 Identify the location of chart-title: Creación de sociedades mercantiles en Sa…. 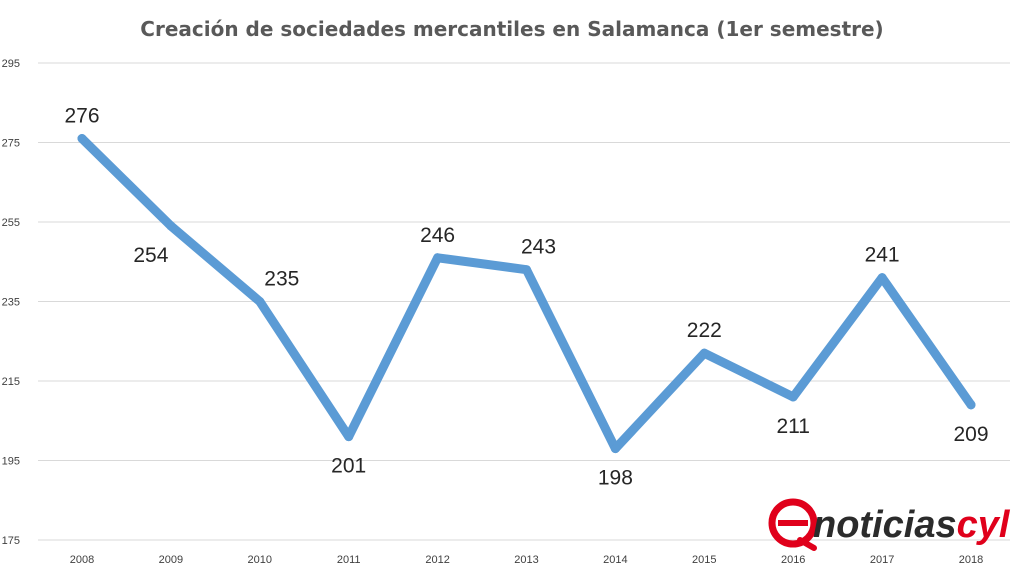
(511, 29).